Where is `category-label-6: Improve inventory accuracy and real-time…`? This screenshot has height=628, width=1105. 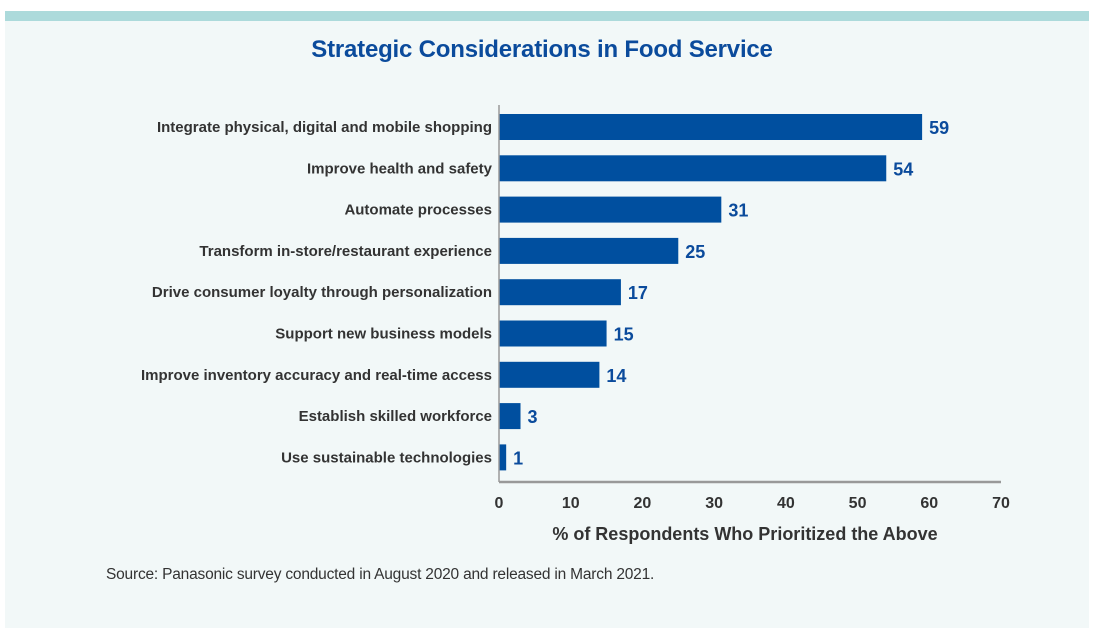 category-label-6: Improve inventory accuracy and real-time… is located at coordinates (316, 375).